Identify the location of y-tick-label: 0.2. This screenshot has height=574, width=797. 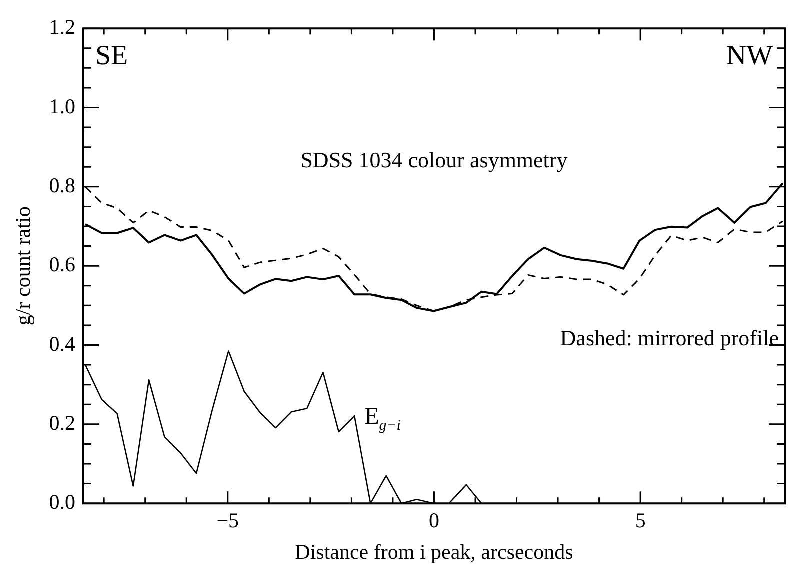
(62, 422).